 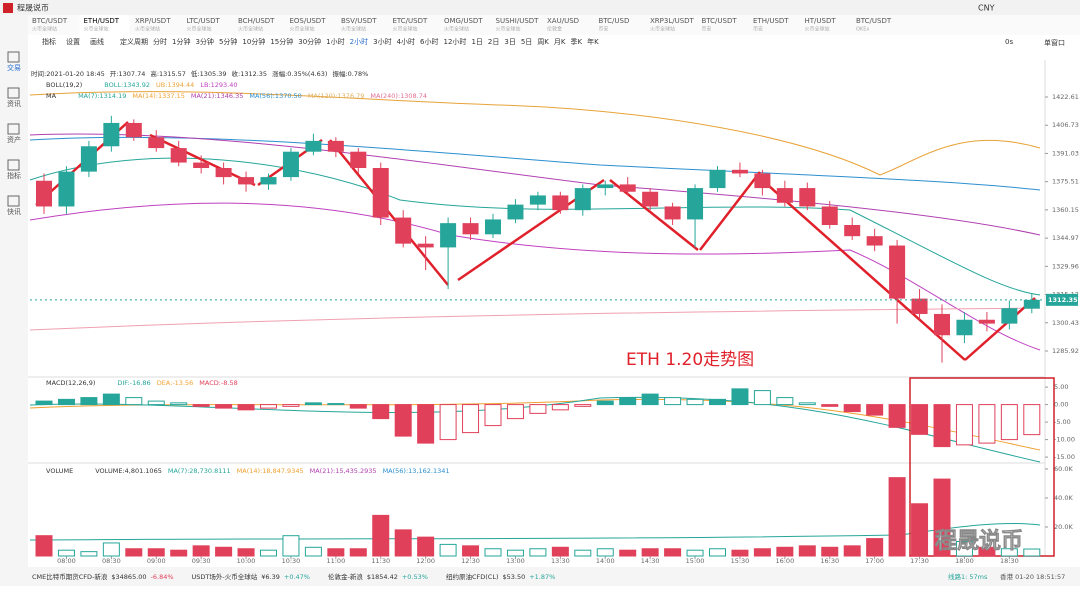 I want to click on tool: 画线, so click(x=97, y=41).